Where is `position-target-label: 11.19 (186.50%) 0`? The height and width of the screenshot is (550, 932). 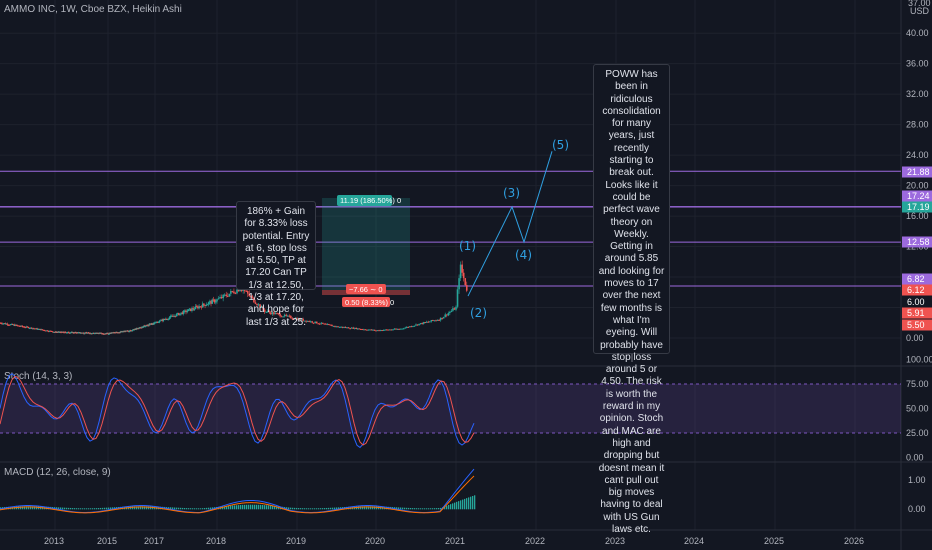 position-target-label: 11.19 (186.50%) 0 is located at coordinates (370, 200).